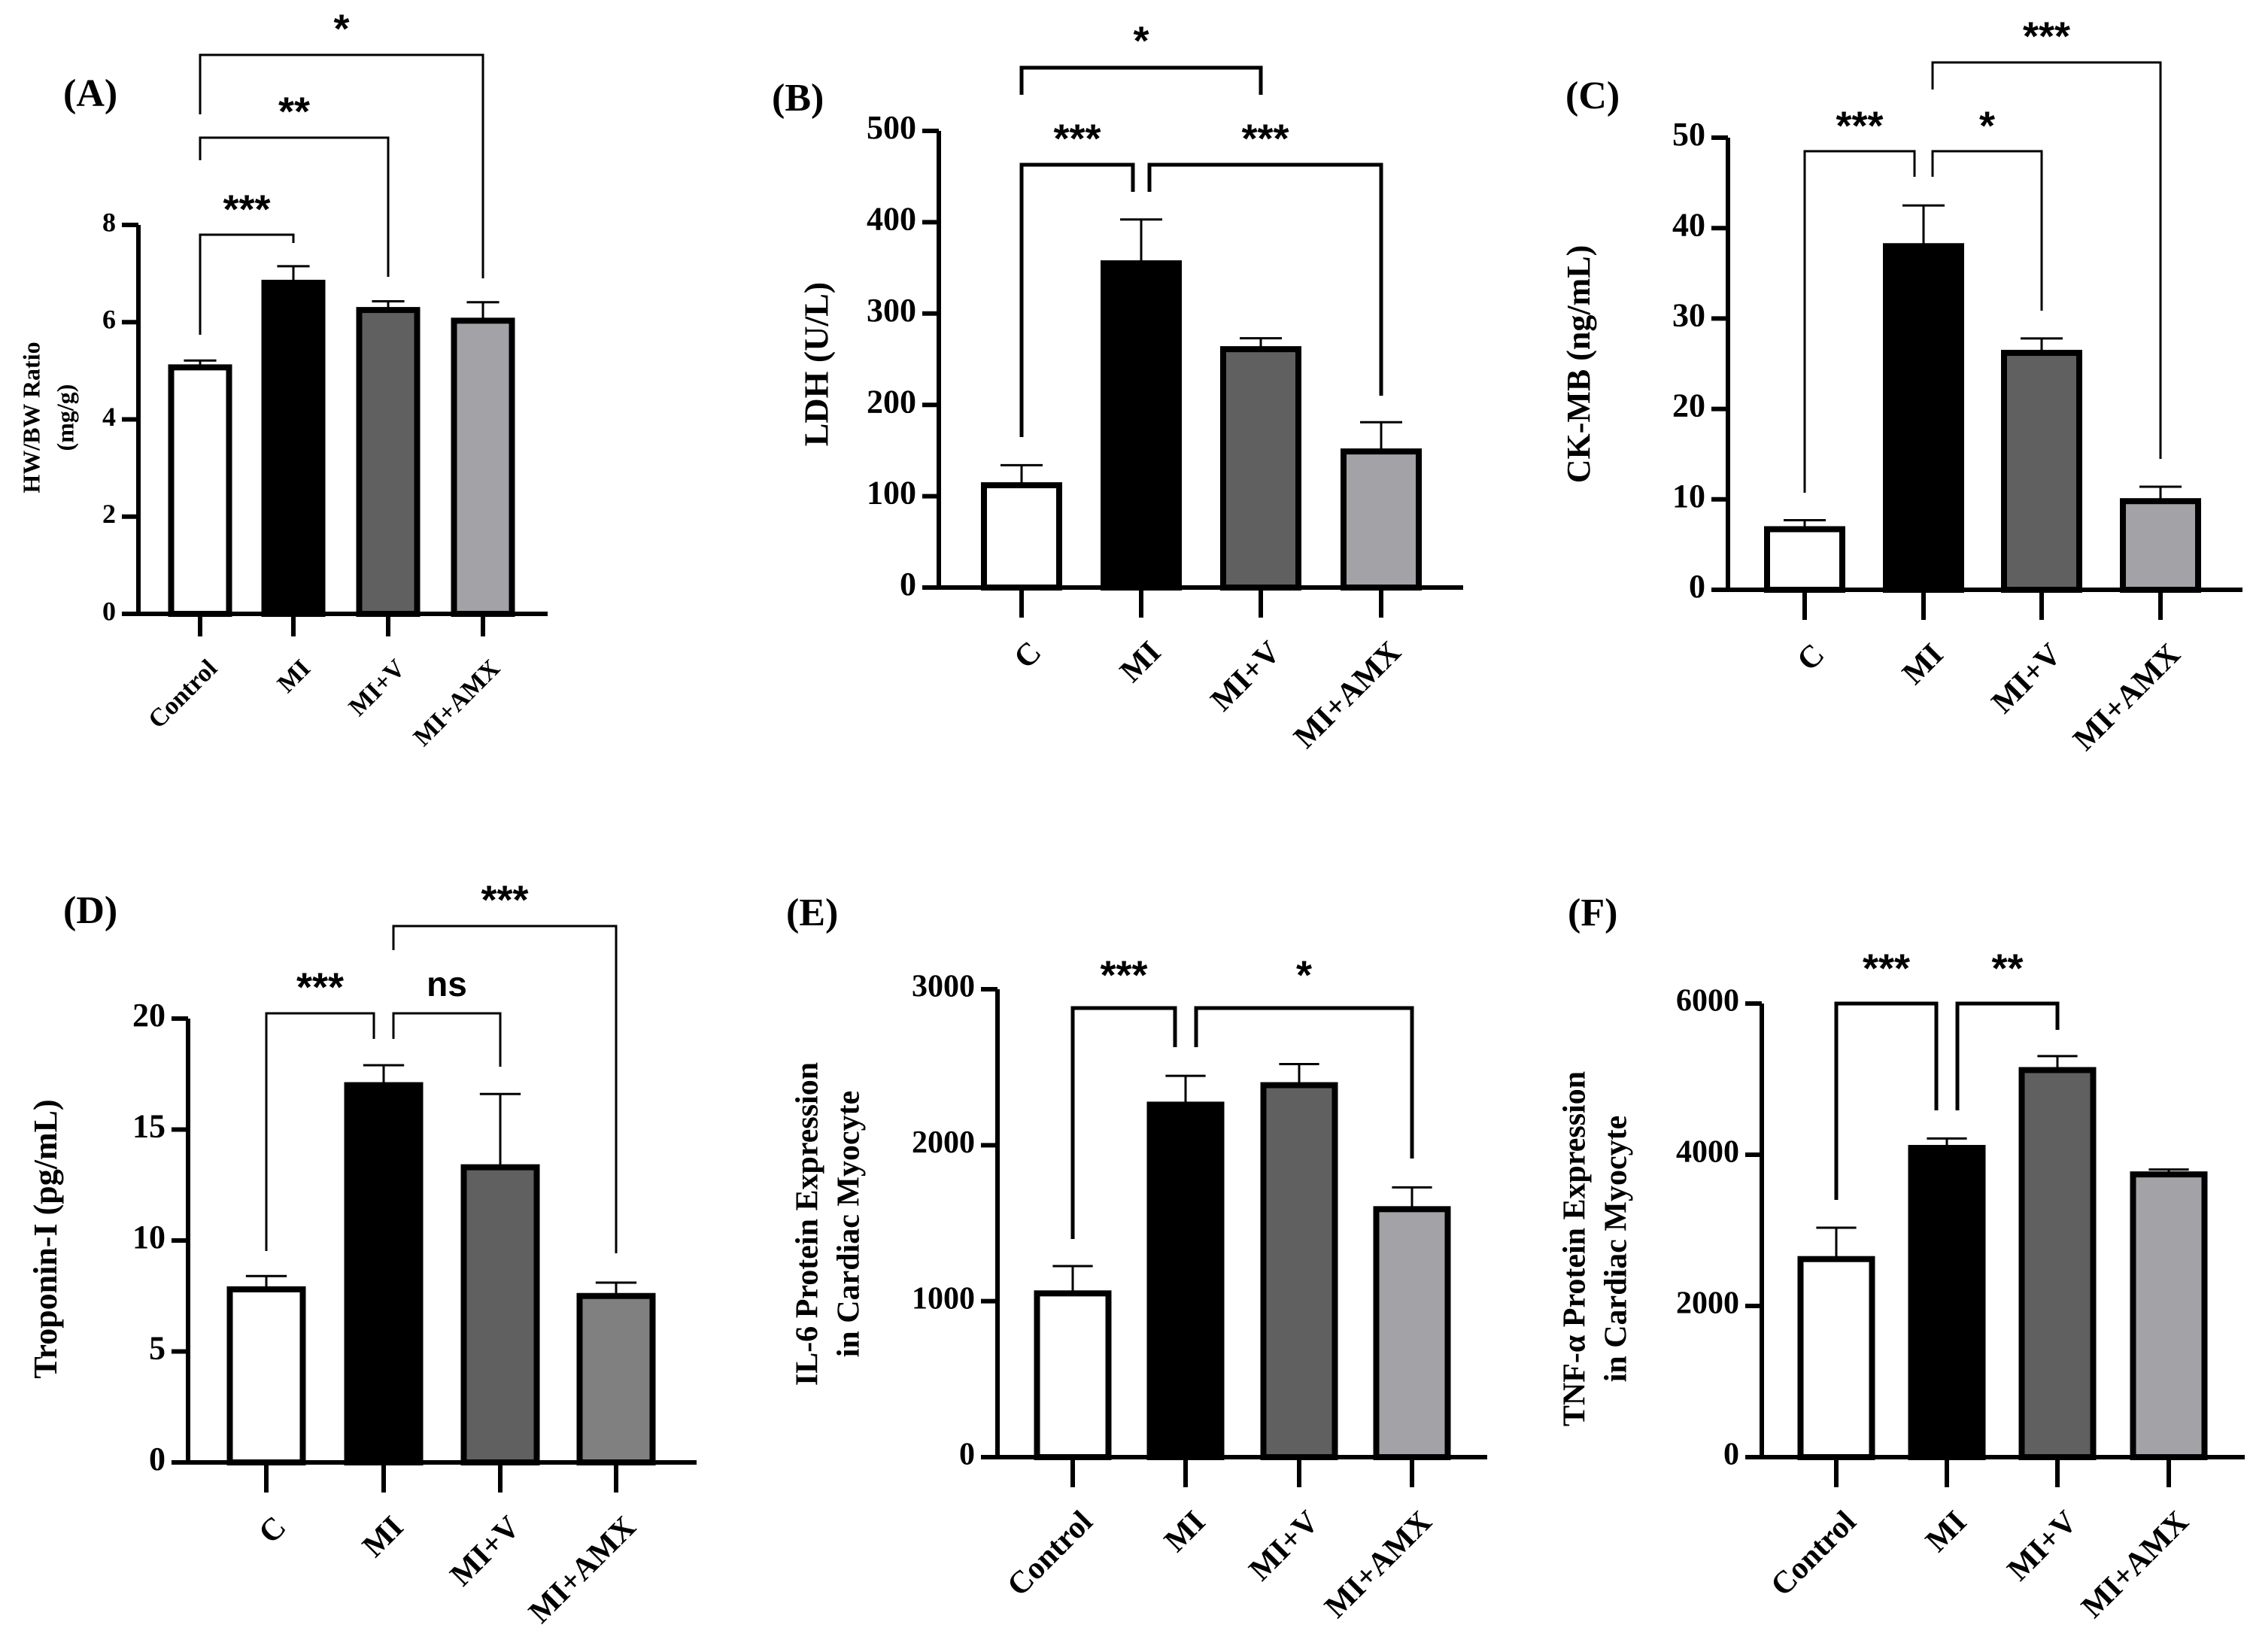 The width and height of the screenshot is (2247, 1652). I want to click on y-axis-title: IL-6 Protein Expression, so click(808, 1224).